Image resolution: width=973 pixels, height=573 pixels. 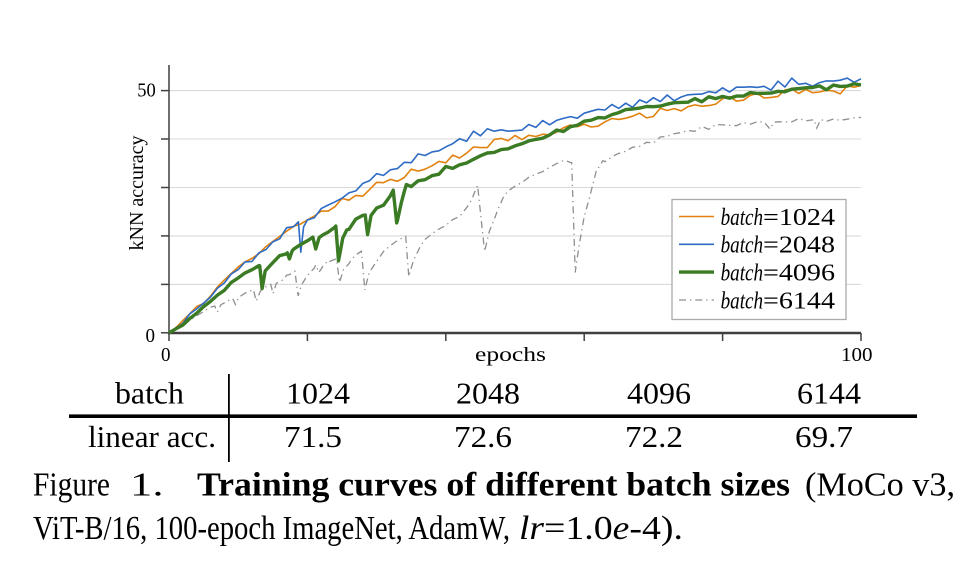 What do you see at coordinates (778, 272) in the screenshot?
I see `svg-text: batch=4096` at bounding box center [778, 272].